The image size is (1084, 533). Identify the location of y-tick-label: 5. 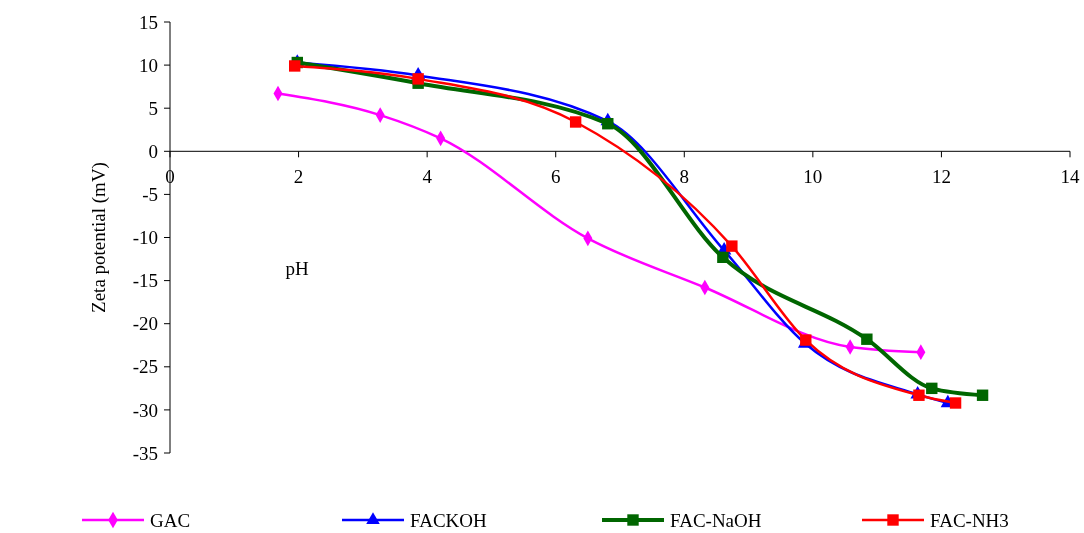
(153, 108).